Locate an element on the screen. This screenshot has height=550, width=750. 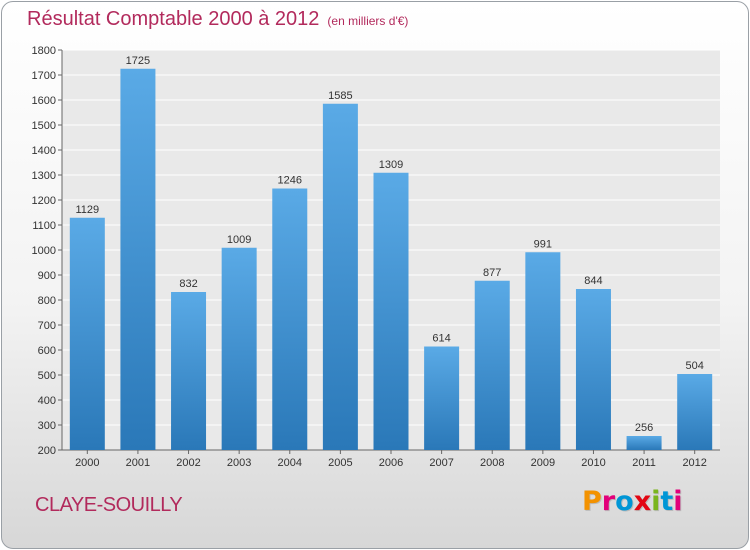
data-label: 832 is located at coordinates (188, 284).